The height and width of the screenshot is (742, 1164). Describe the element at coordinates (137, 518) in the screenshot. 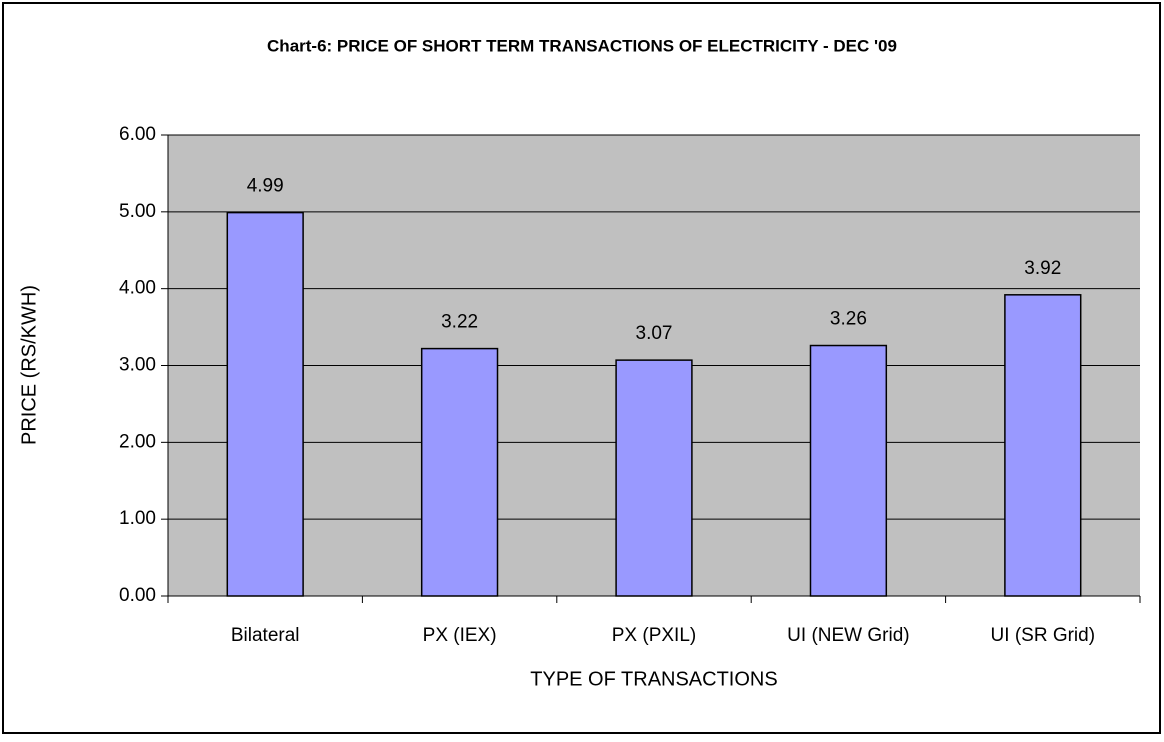

I see `y-tick-label: 1.00` at that location.